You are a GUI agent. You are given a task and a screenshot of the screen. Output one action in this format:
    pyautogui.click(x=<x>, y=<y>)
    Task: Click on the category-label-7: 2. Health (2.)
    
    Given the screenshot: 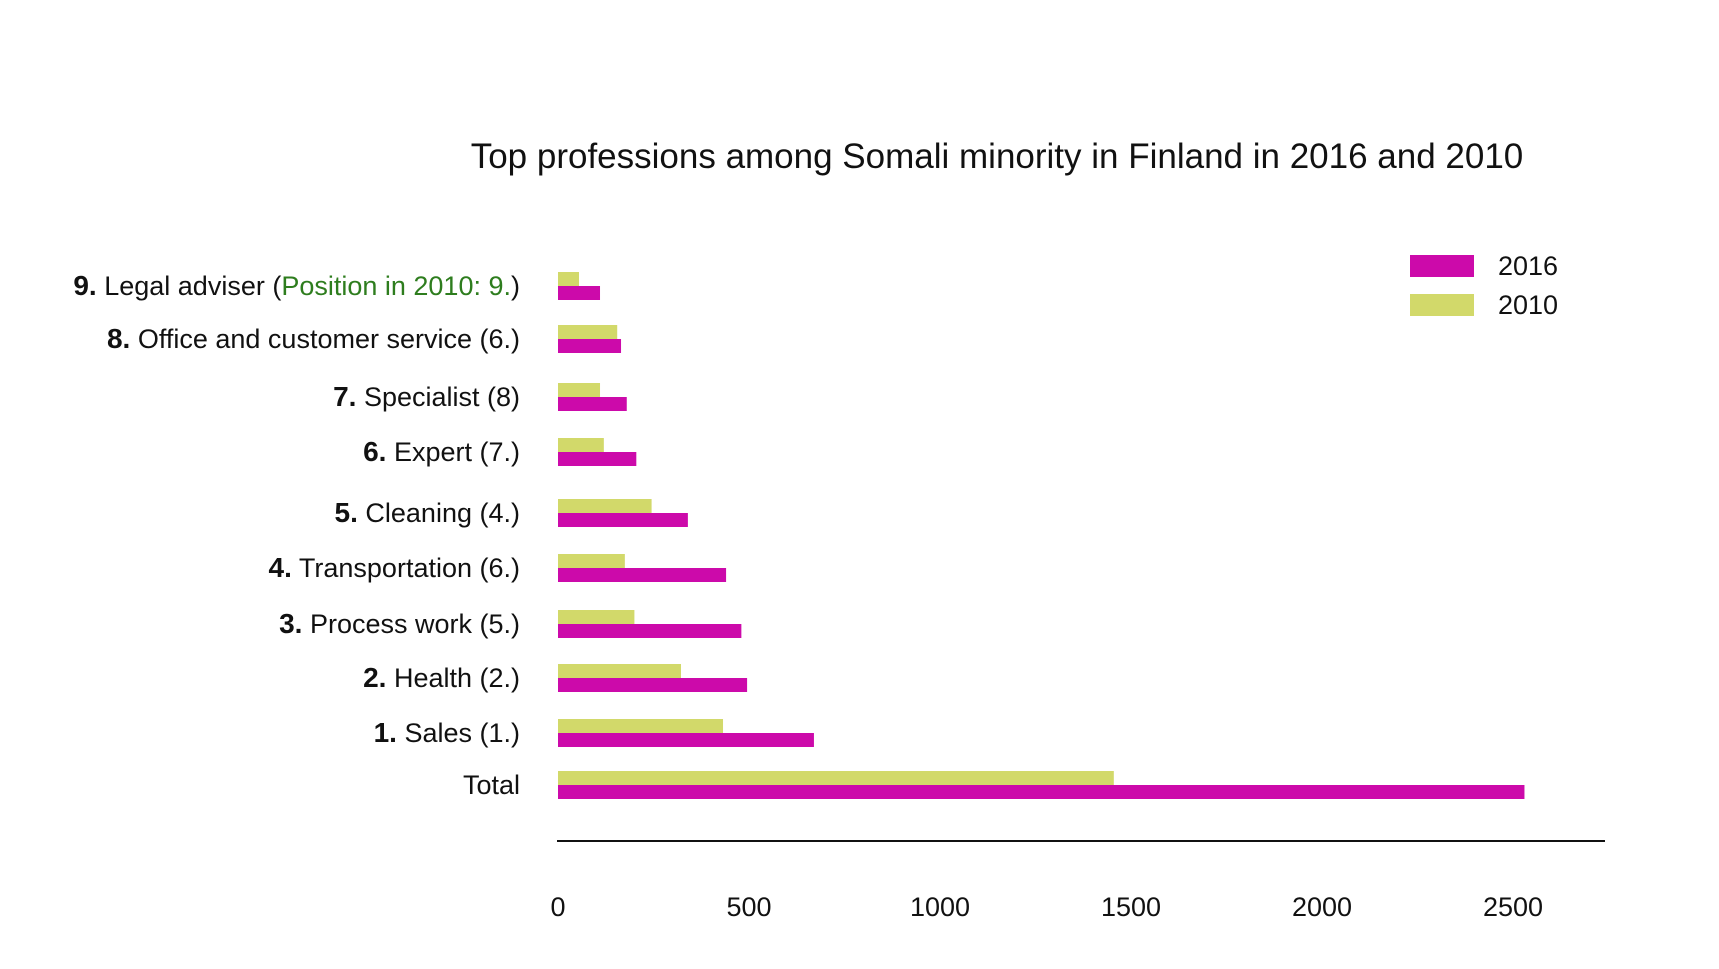 What is the action you would take?
    pyautogui.click(x=441, y=677)
    